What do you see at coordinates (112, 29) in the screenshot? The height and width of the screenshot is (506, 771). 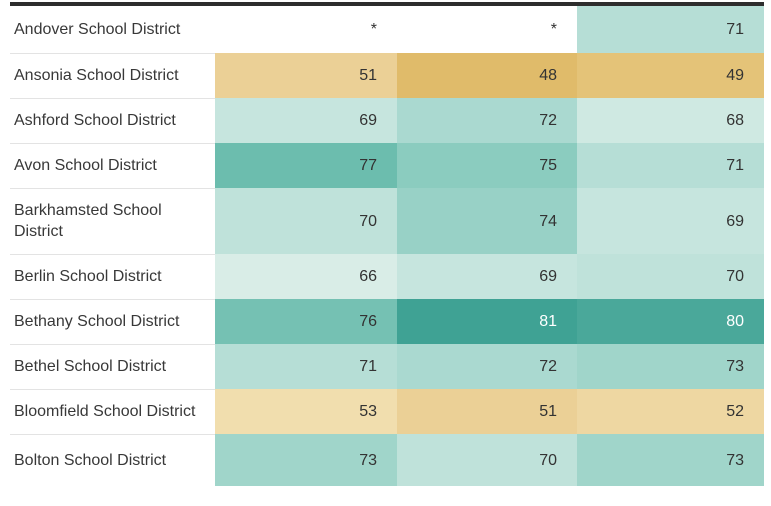 I see `district-name: Andover School District` at bounding box center [112, 29].